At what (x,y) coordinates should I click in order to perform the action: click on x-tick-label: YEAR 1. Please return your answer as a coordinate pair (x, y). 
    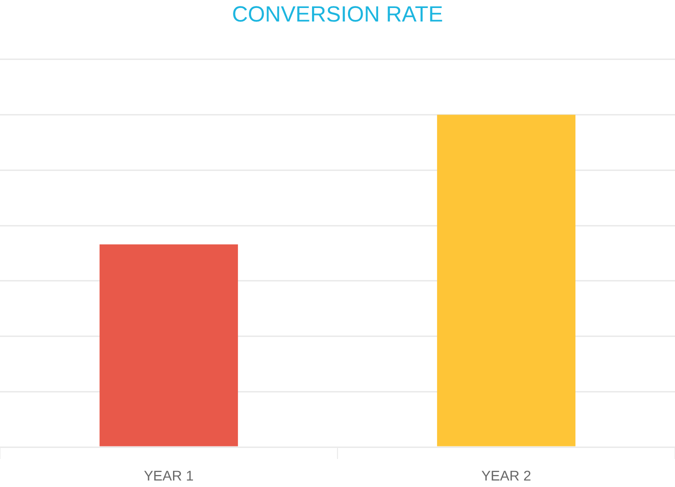
    Looking at the image, I should click on (169, 475).